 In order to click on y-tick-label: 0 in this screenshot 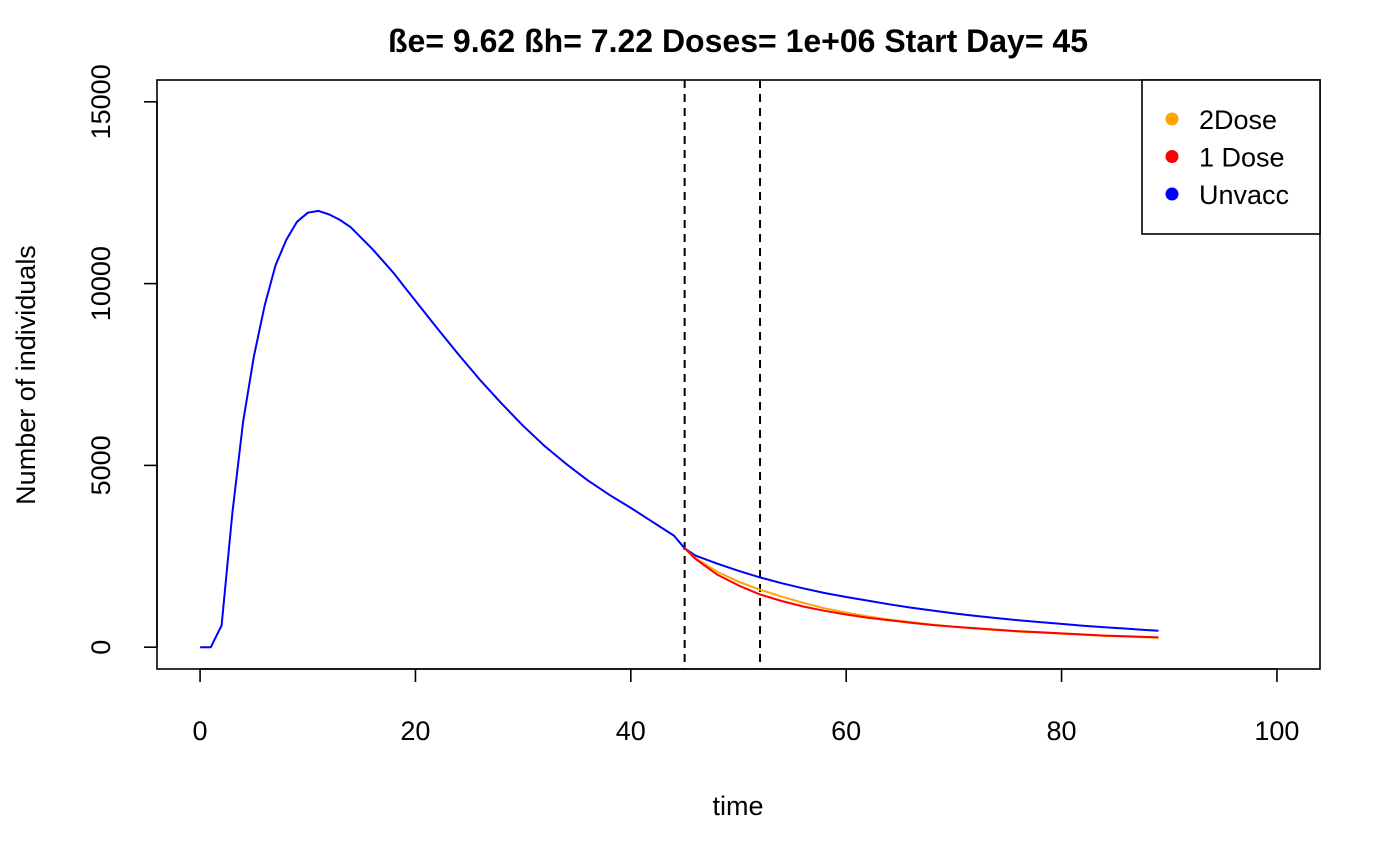, I will do `click(101, 647)`.